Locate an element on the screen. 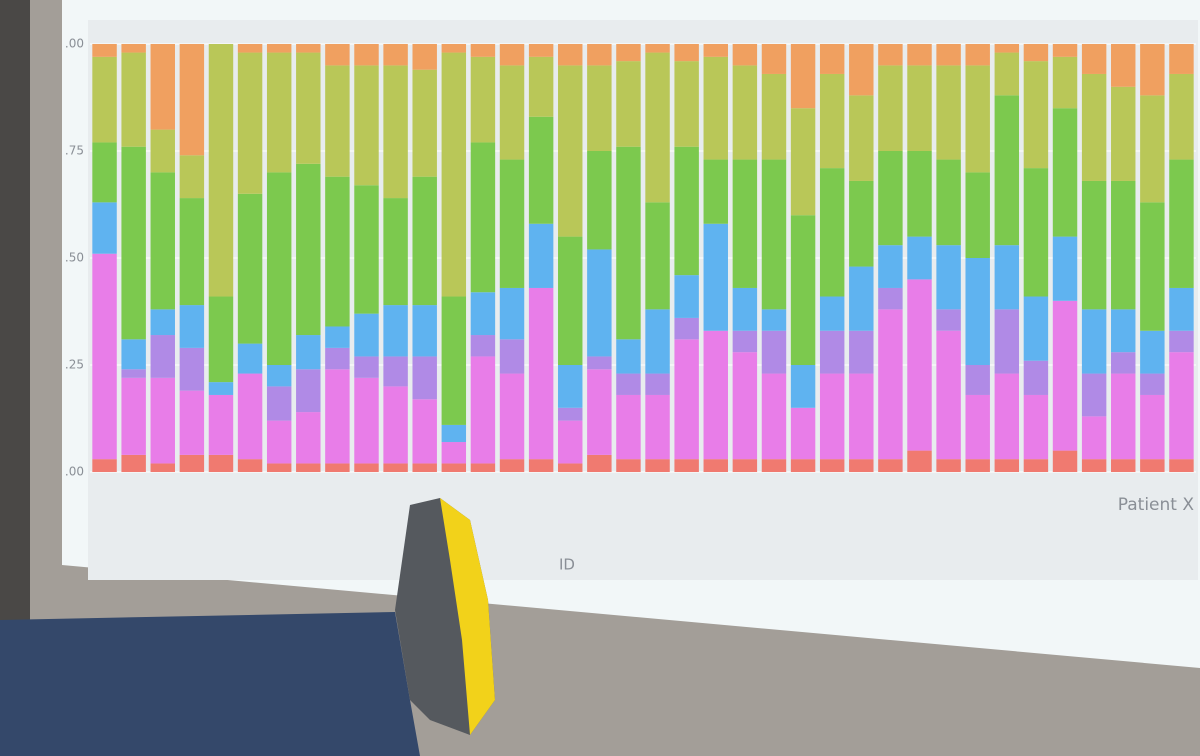 The height and width of the screenshot is (756, 1200). y-tick-label: .75 is located at coordinates (74, 151).